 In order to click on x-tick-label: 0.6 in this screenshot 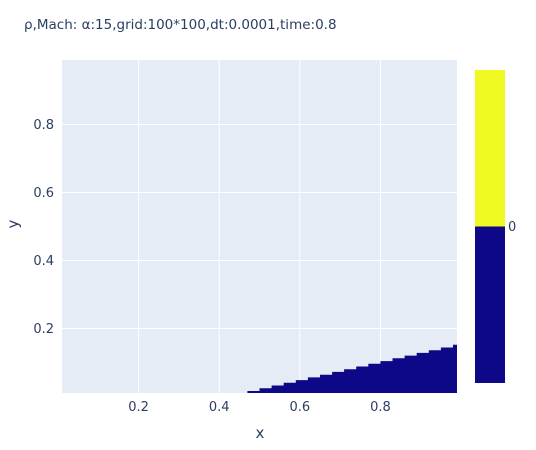, I will do `click(299, 407)`.